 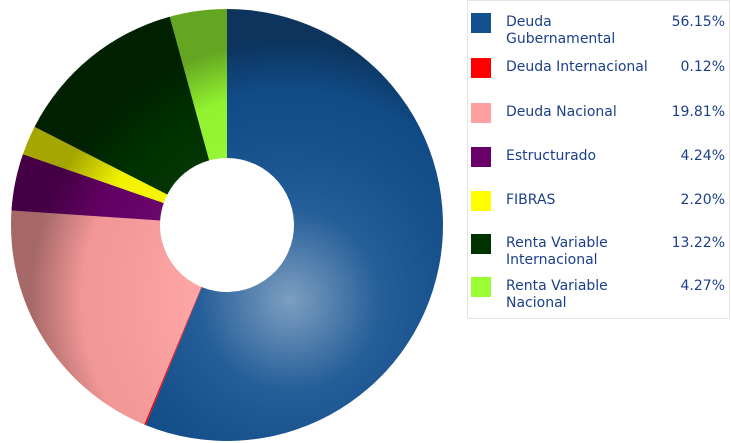 I want to click on legend-value: 4.24%, so click(x=702, y=156).